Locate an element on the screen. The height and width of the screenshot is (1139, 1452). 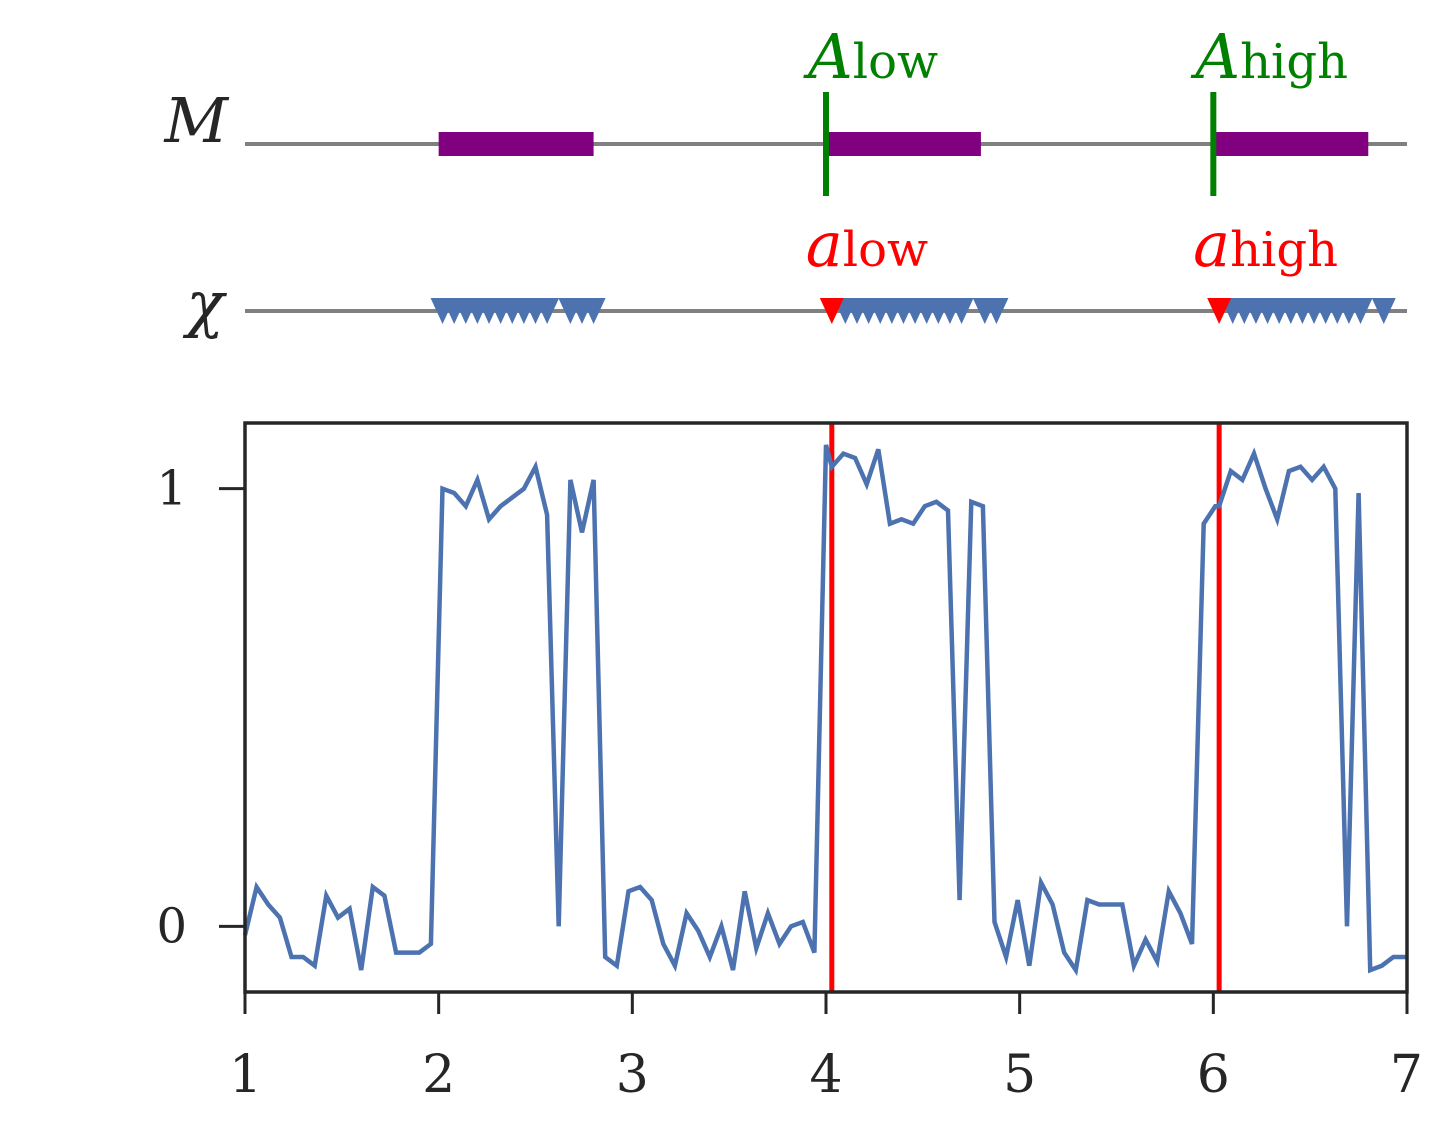
row-label-m: M is located at coordinates (197, 120).